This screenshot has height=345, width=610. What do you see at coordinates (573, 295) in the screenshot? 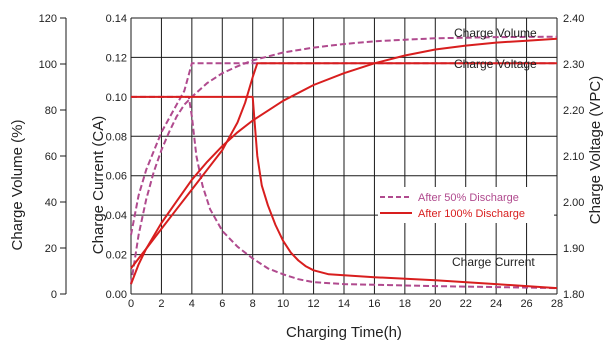
I see `charge-voltage-tick-label: 1.80` at bounding box center [573, 295].